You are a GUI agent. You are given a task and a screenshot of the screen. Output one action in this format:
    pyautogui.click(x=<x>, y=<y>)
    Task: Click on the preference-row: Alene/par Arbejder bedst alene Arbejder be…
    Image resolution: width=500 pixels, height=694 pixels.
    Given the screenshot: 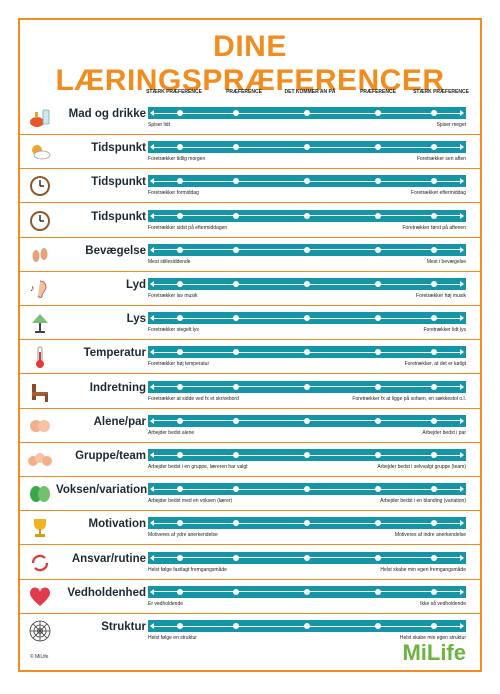 What is the action you would take?
    pyautogui.click(x=250, y=425)
    